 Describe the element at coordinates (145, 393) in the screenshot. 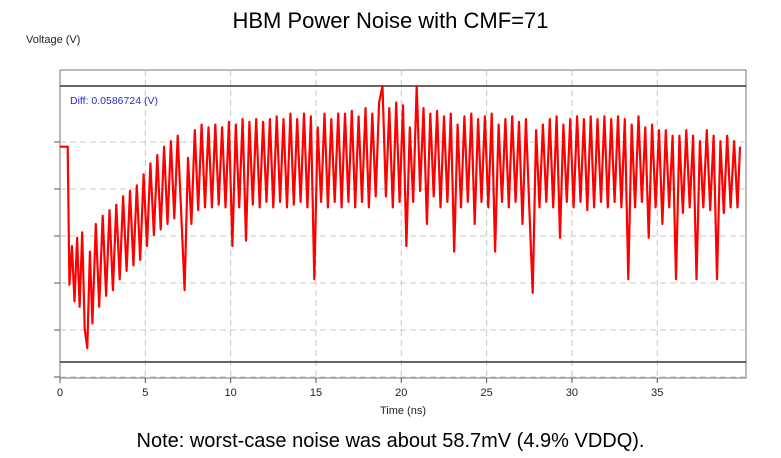

I see `x-tick-label: 5` at that location.